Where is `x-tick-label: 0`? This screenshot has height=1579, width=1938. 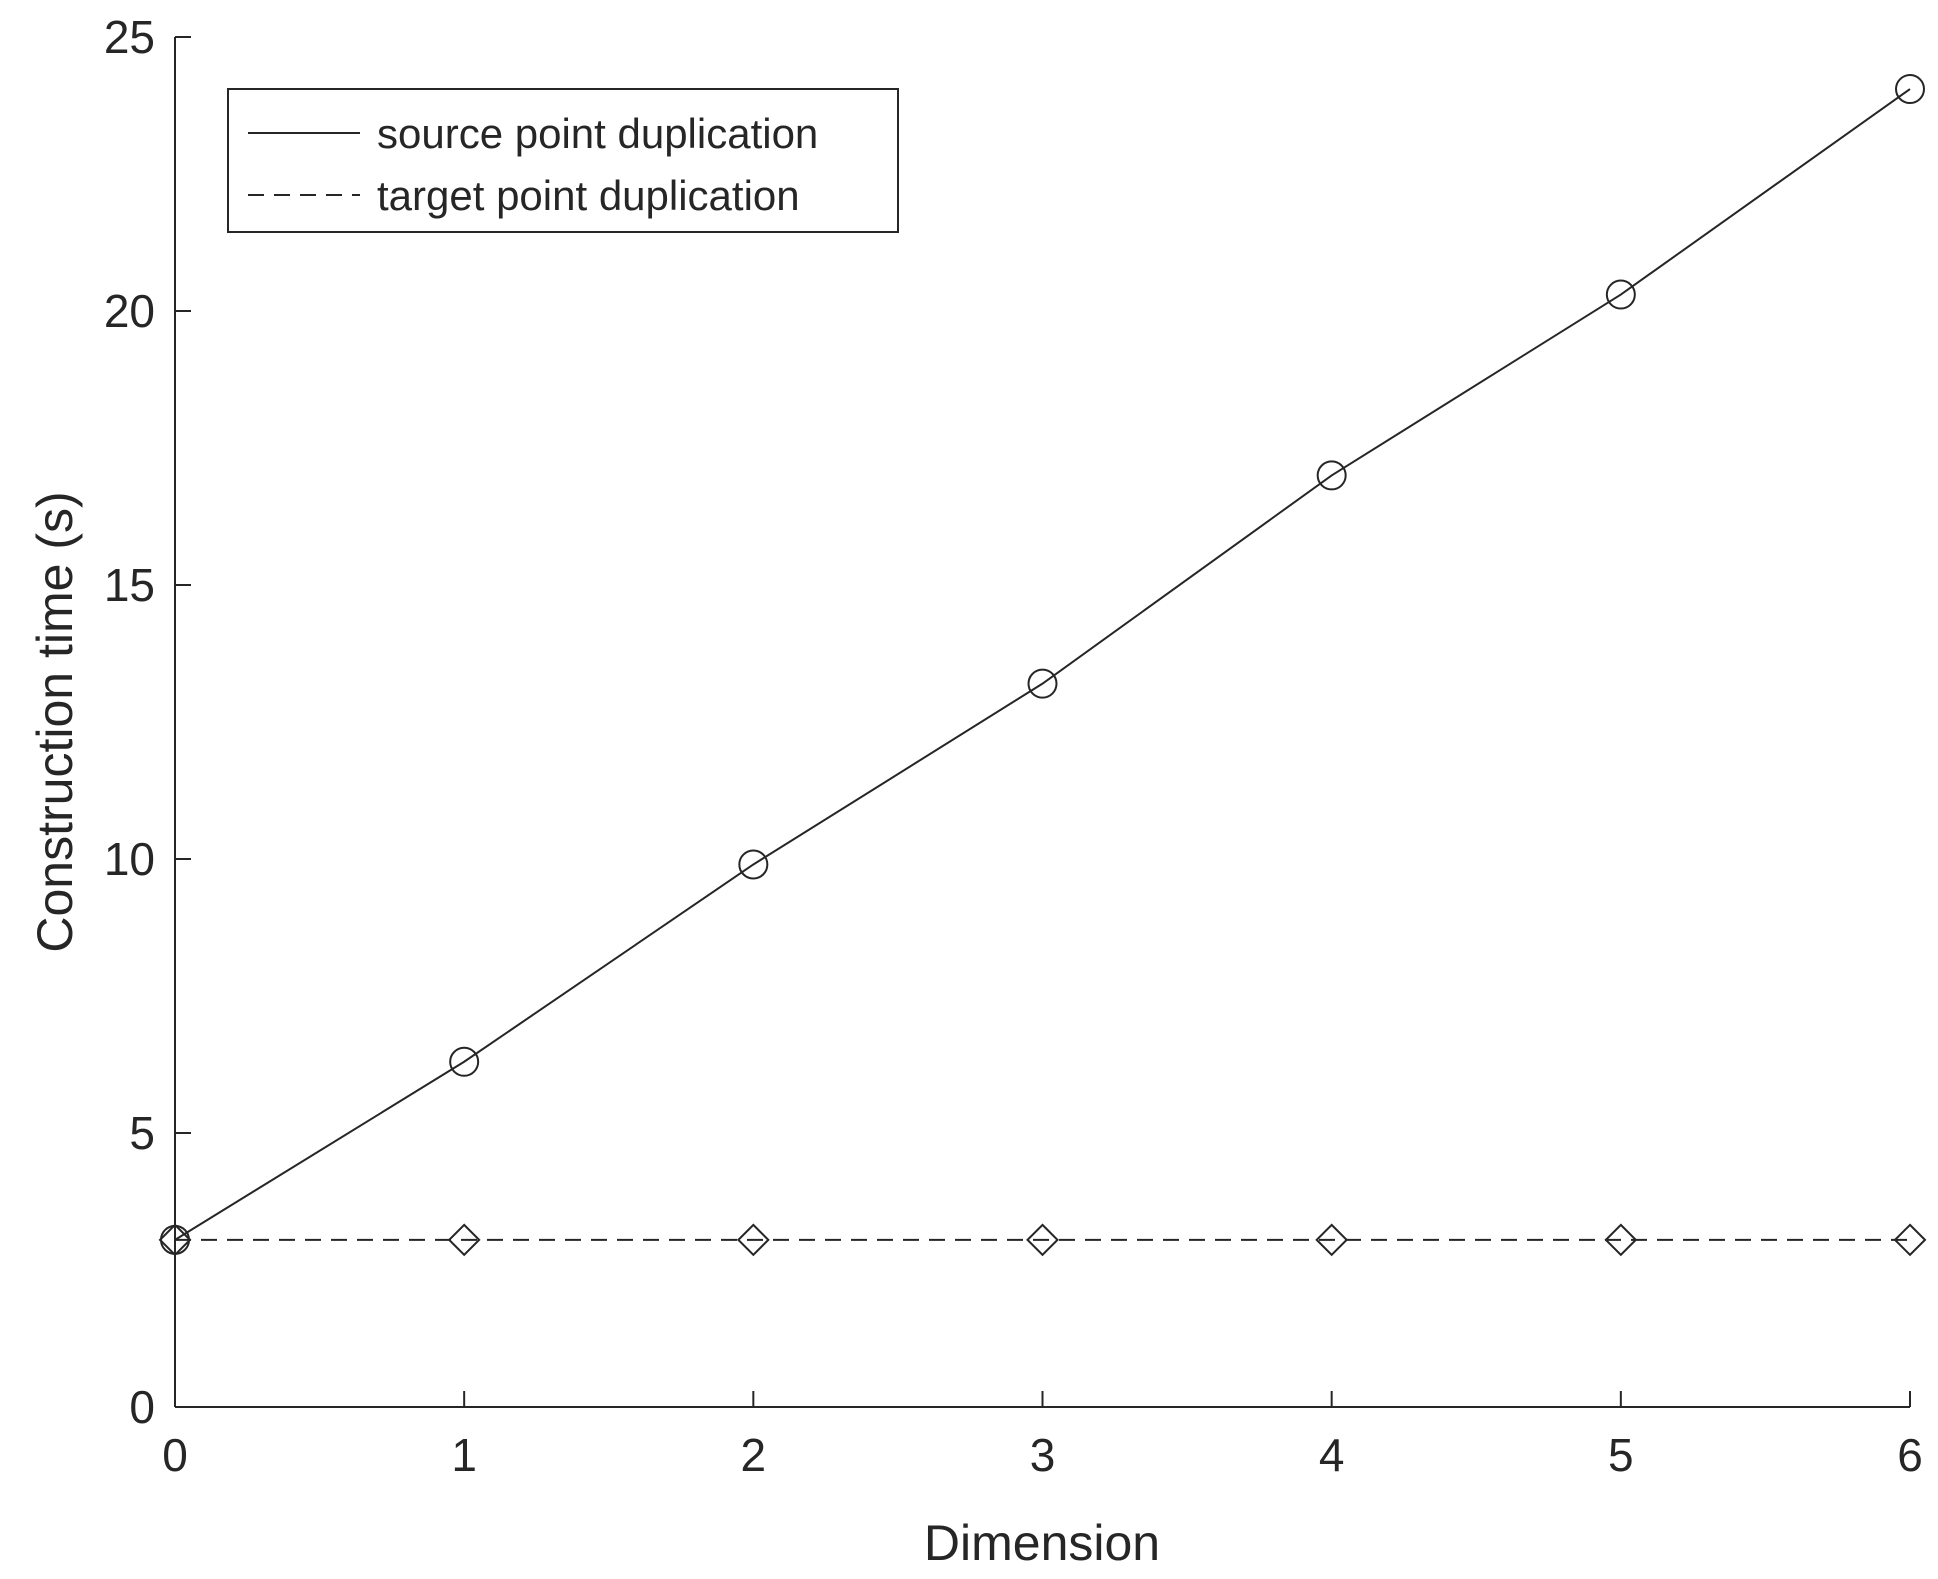
x-tick-label: 0 is located at coordinates (175, 1455).